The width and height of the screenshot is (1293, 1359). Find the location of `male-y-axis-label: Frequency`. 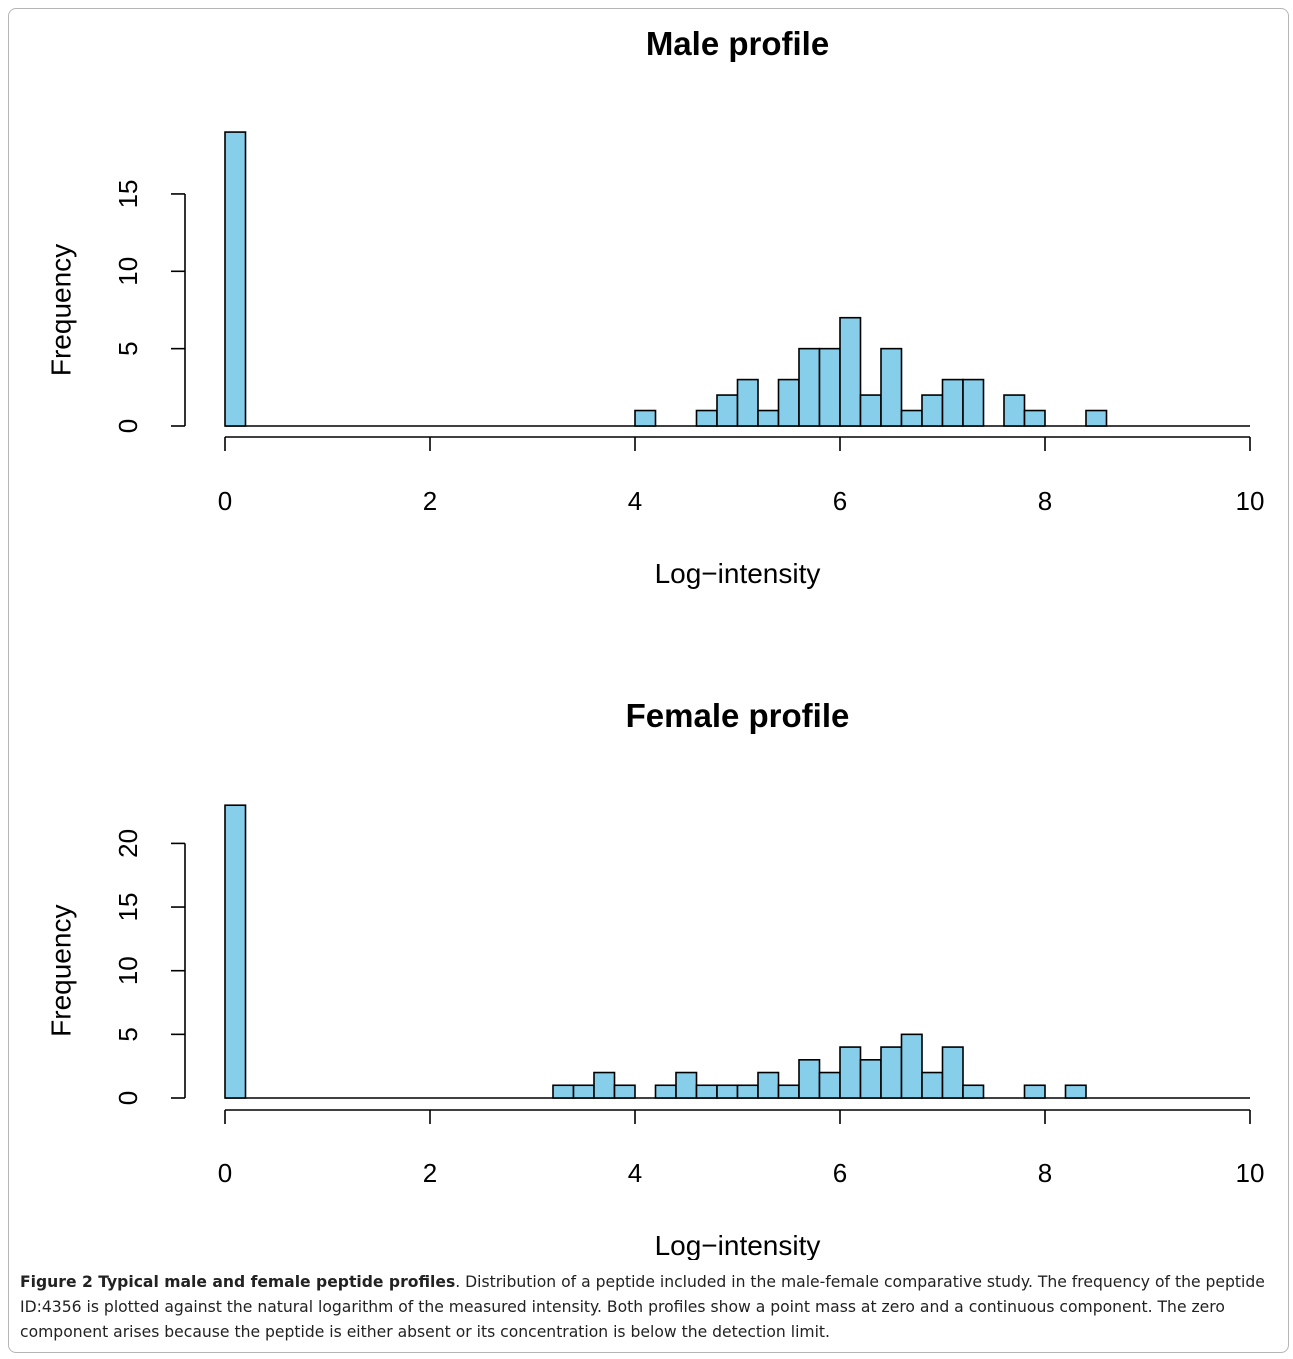

male-y-axis-label: Frequency is located at coordinates (60, 310).